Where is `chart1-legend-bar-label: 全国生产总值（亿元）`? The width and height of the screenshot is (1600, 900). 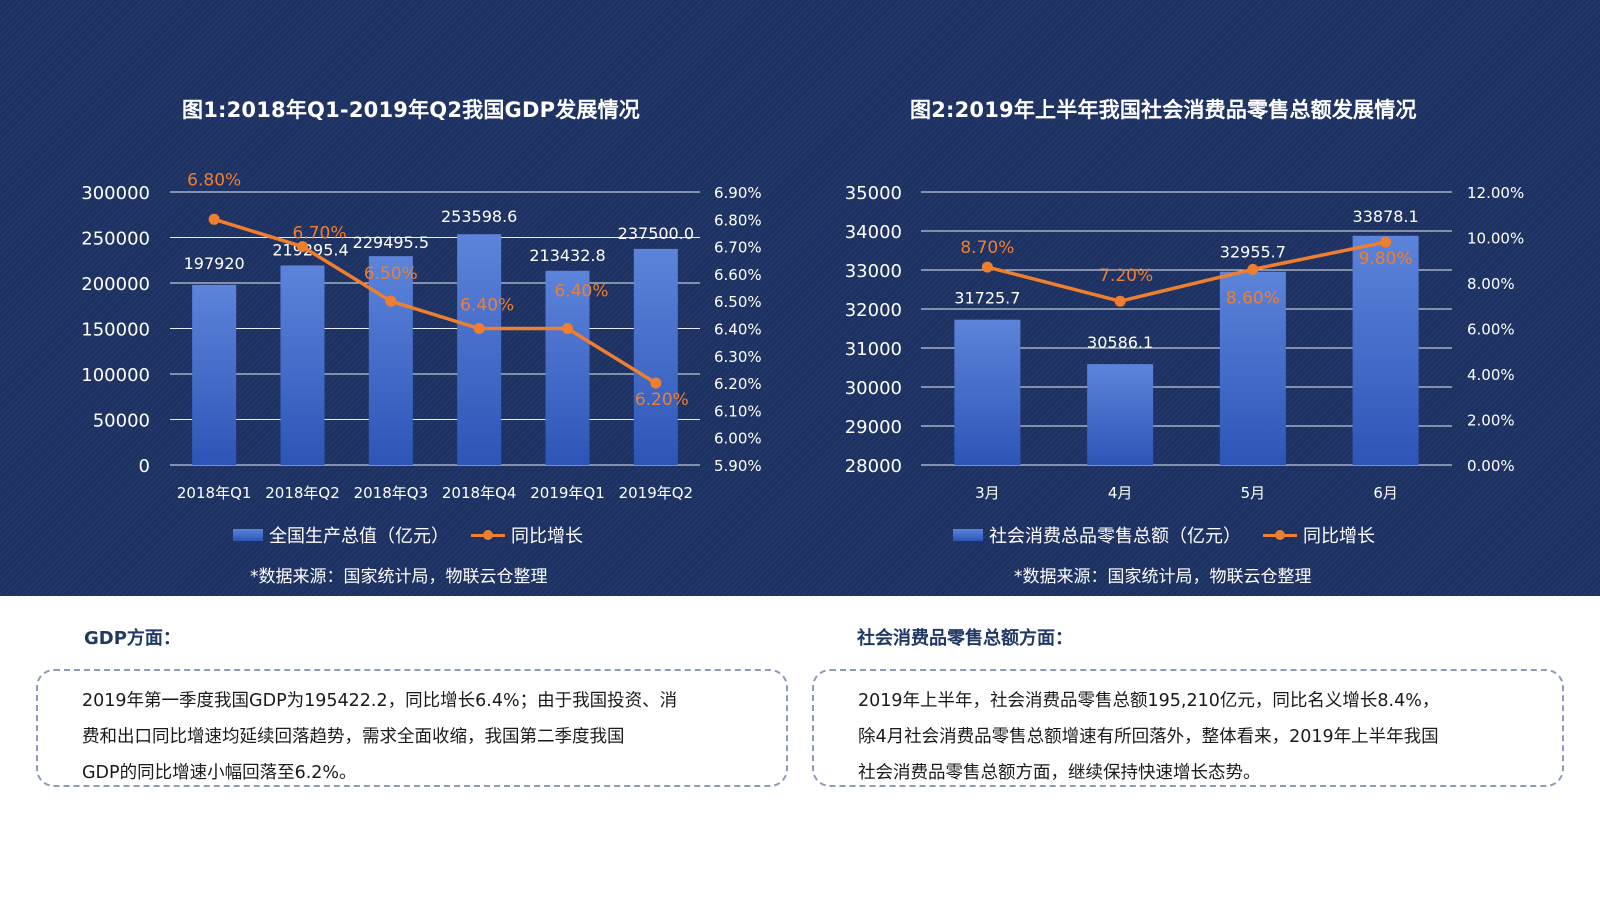
chart1-legend-bar-label: 全国生产总值（亿元） is located at coordinates (359, 536).